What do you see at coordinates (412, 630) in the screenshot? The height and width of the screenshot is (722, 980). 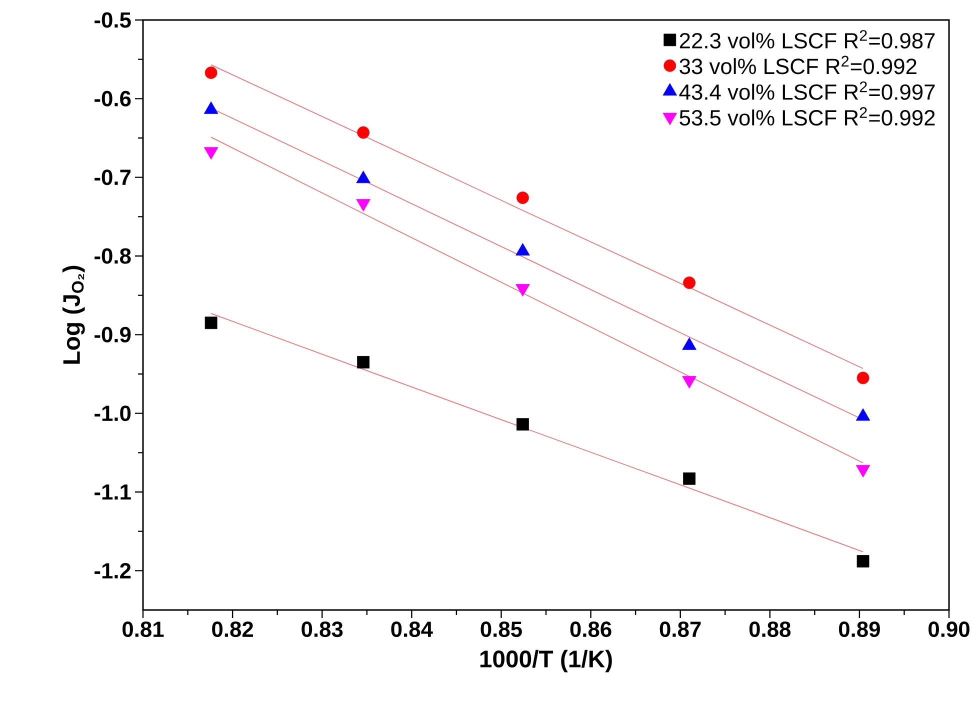 I see `x-tick-label: 0.84` at bounding box center [412, 630].